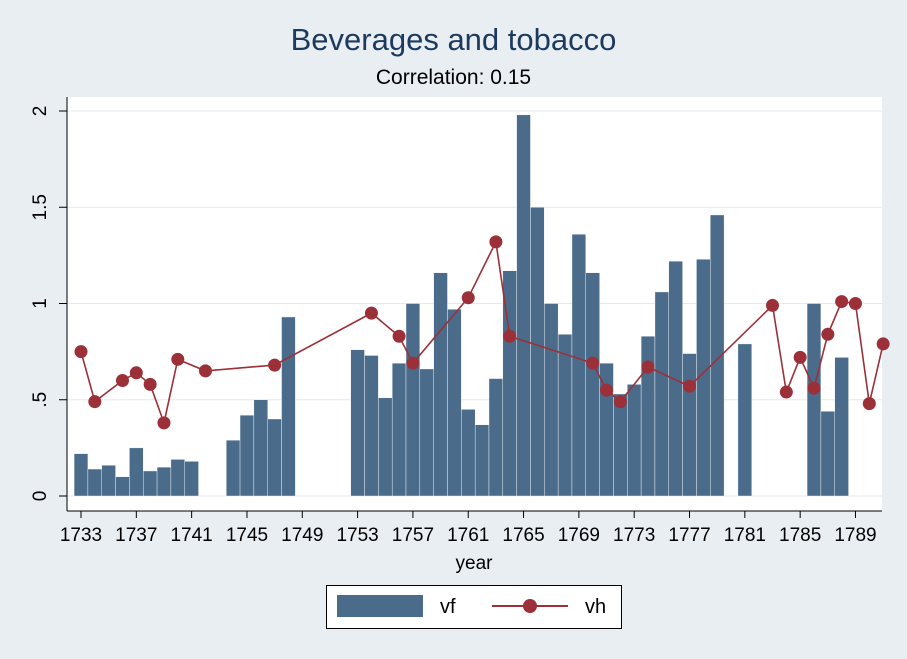  I want to click on x-tick-label: 1753, so click(357, 535).